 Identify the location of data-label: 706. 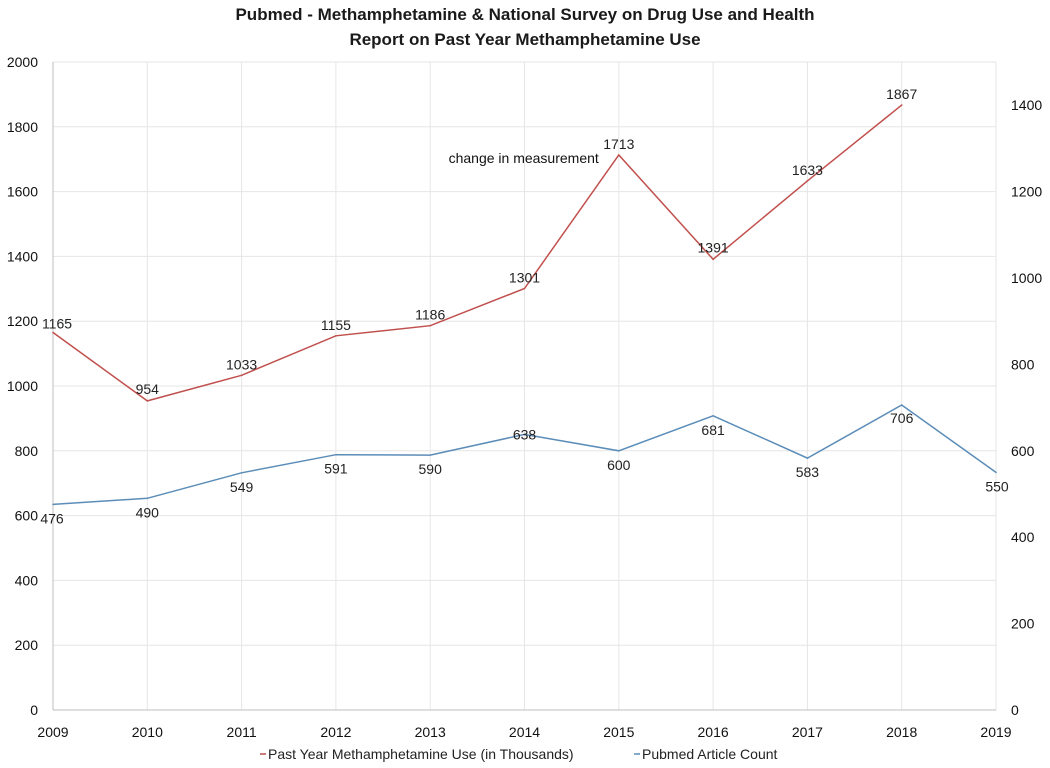
(902, 418).